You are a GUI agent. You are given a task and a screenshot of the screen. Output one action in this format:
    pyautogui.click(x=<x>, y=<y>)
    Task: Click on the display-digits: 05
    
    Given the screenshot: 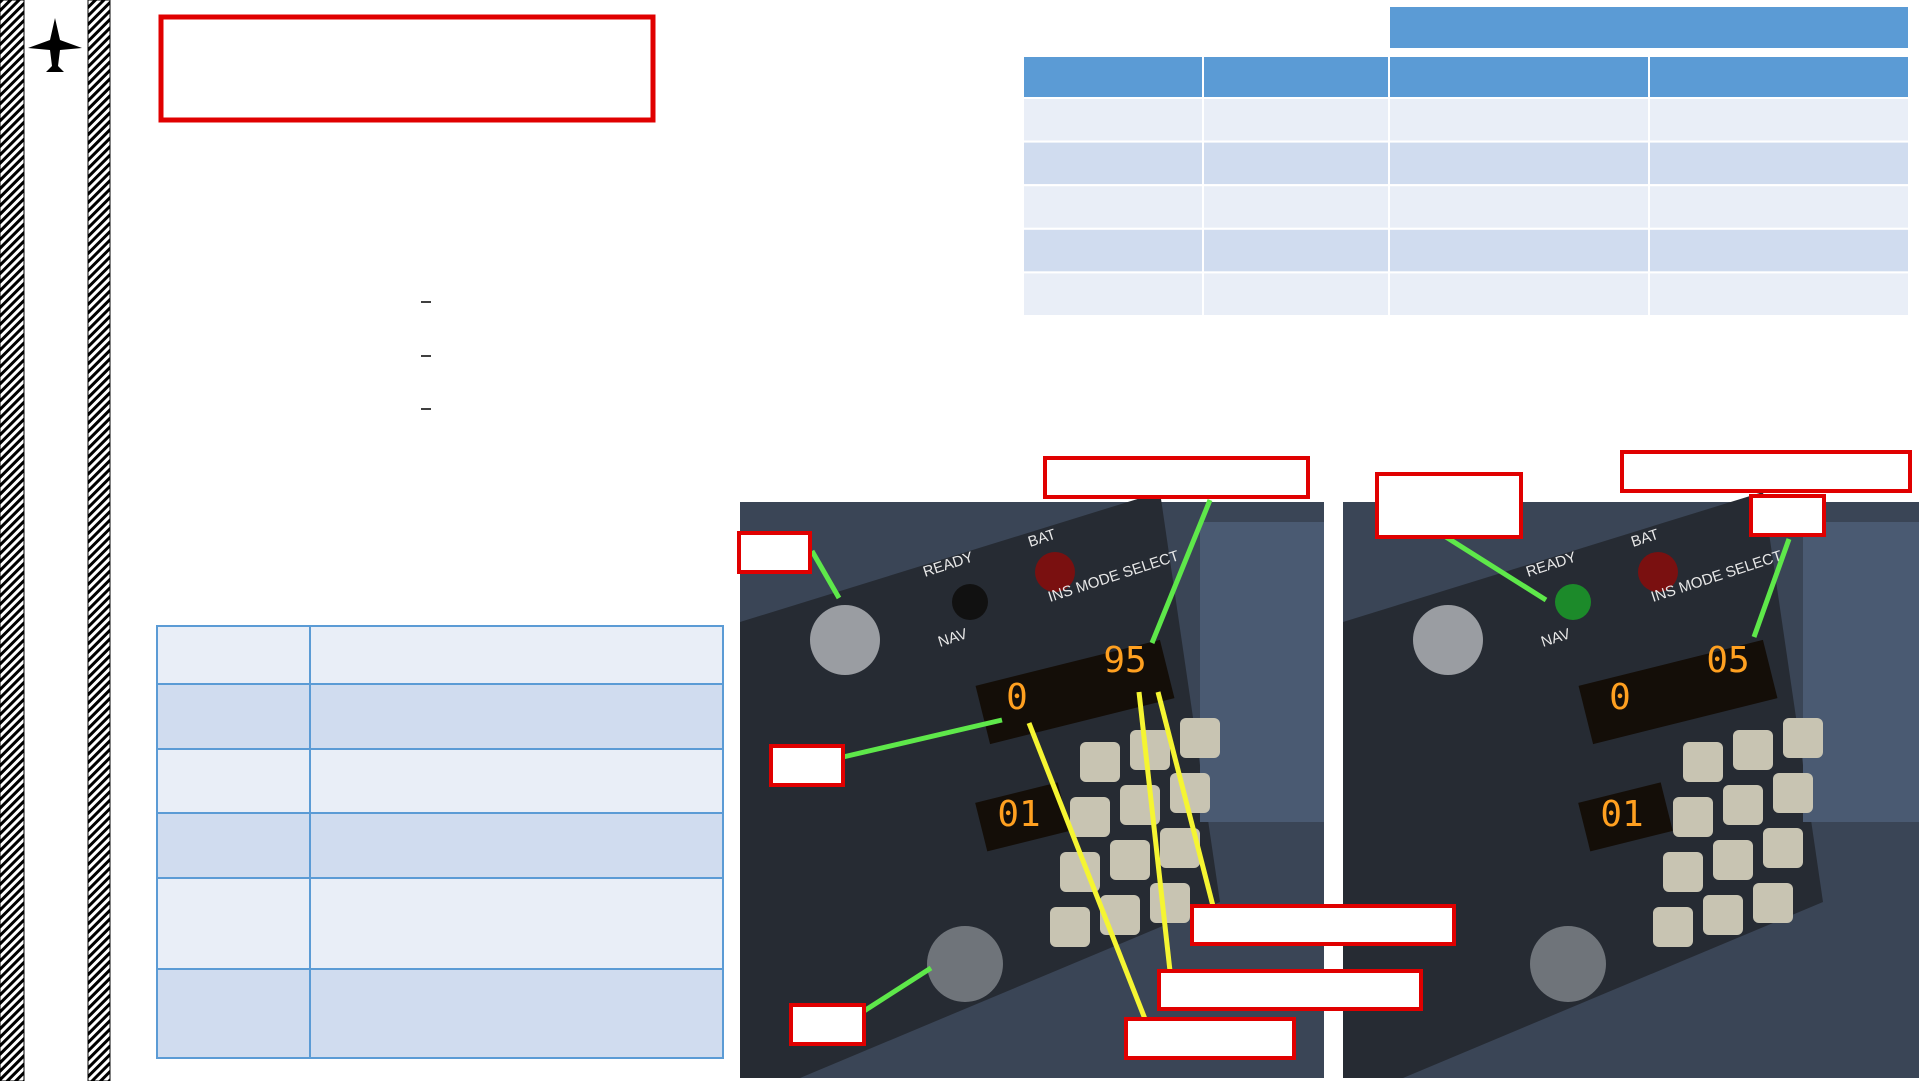 What is the action you would take?
    pyautogui.click(x=1727, y=660)
    